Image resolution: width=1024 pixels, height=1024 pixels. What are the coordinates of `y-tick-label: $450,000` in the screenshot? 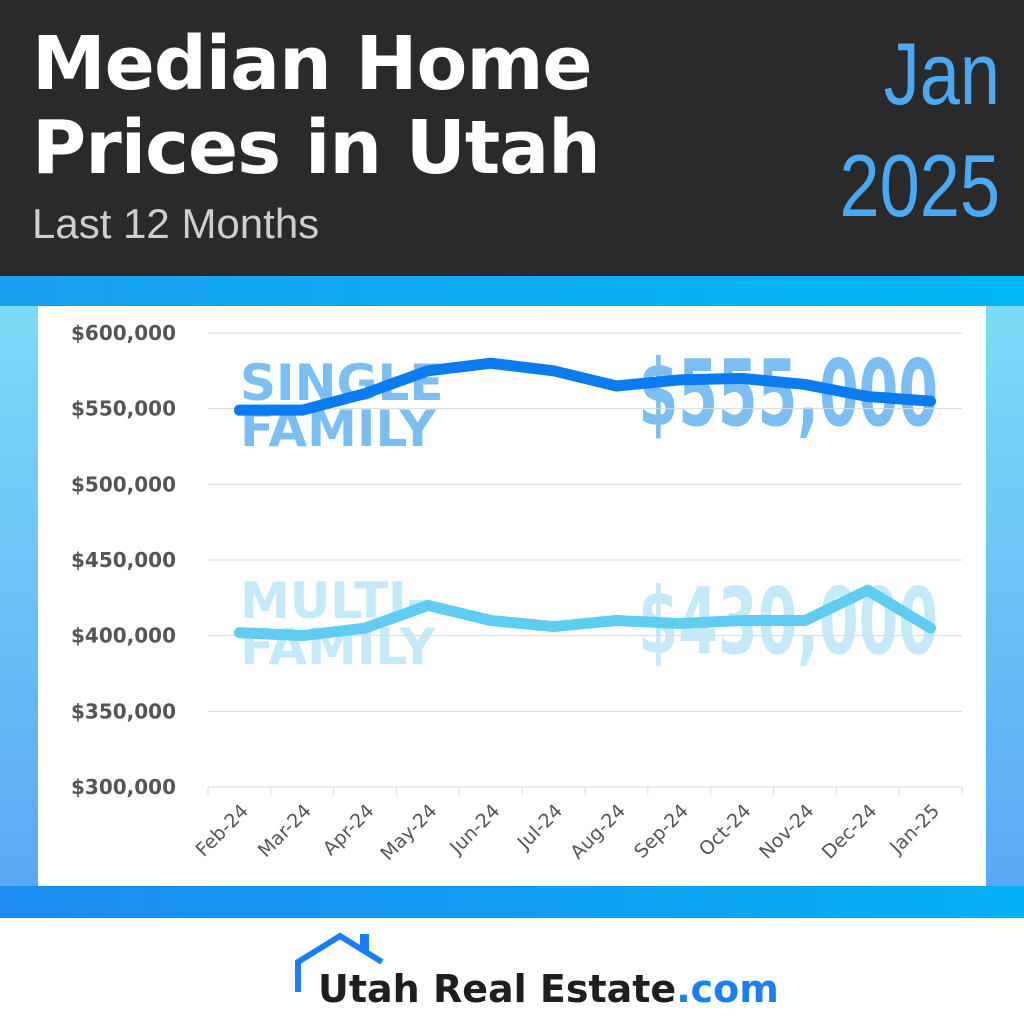 It's located at (123, 560).